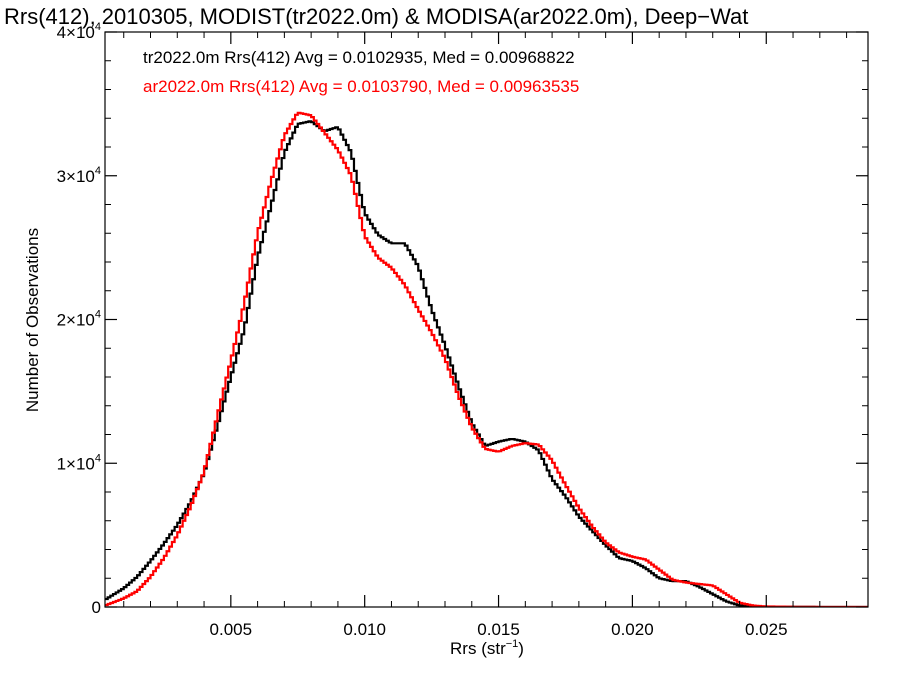  I want to click on y-tick-label: 0, so click(96, 607).